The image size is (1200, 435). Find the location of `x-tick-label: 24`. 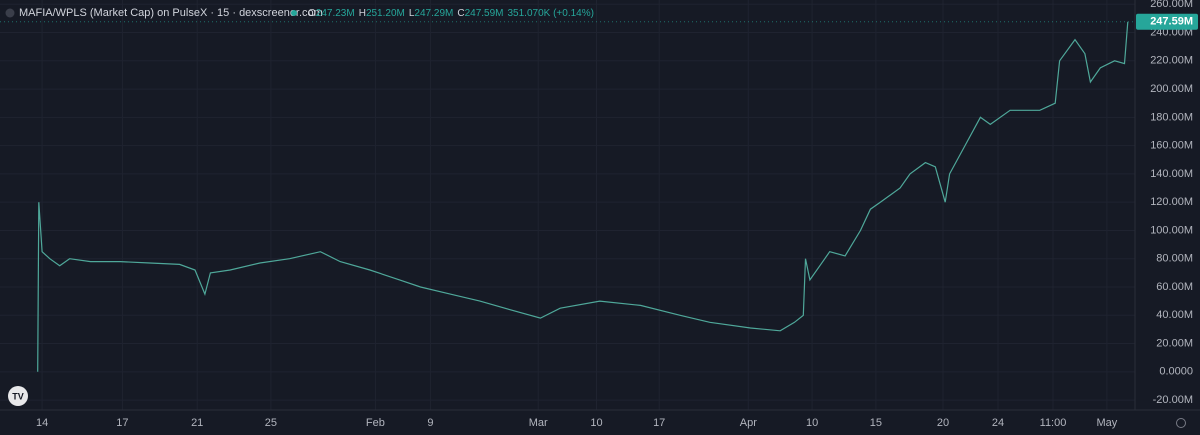

x-tick-label: 24 is located at coordinates (998, 423).